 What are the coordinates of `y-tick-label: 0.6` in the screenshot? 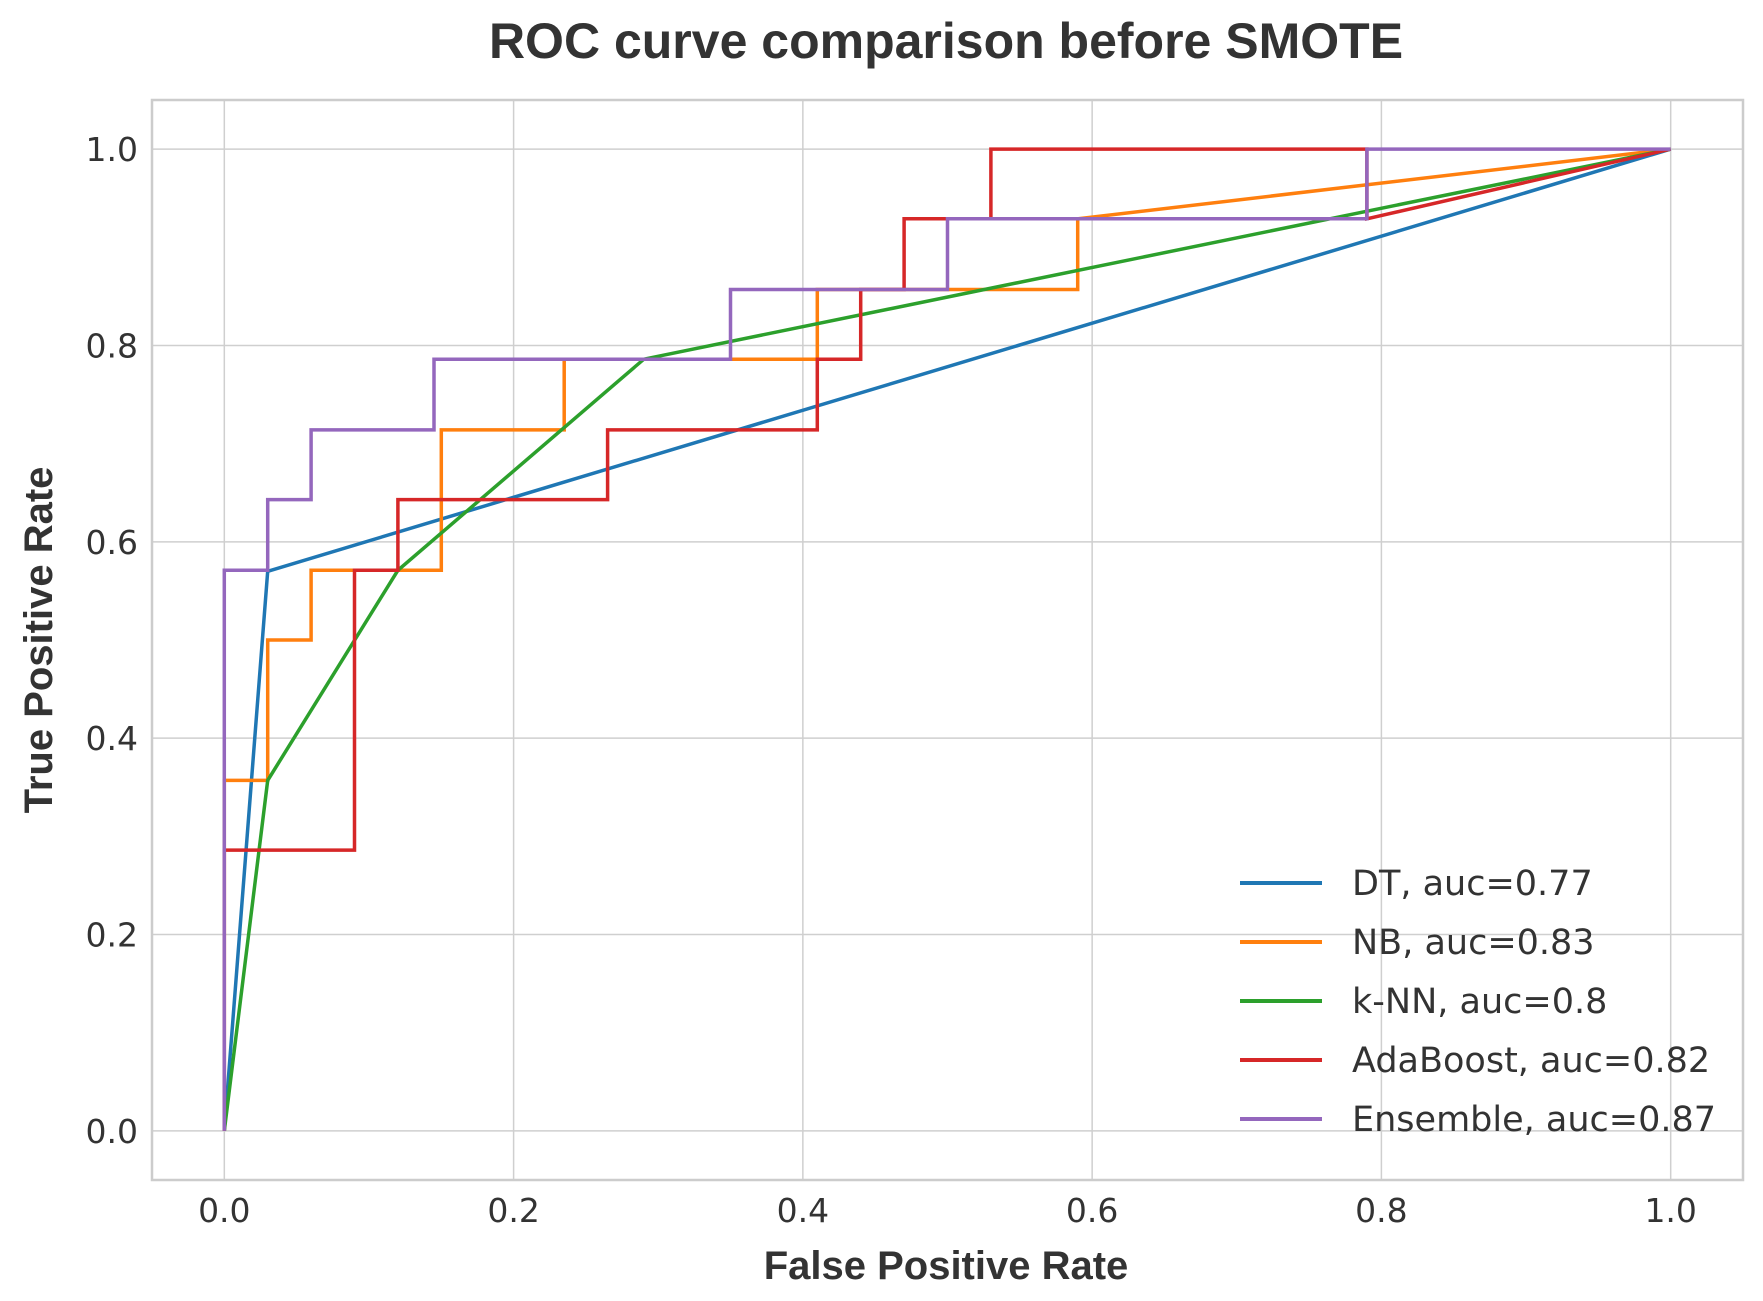 It's located at (112, 542).